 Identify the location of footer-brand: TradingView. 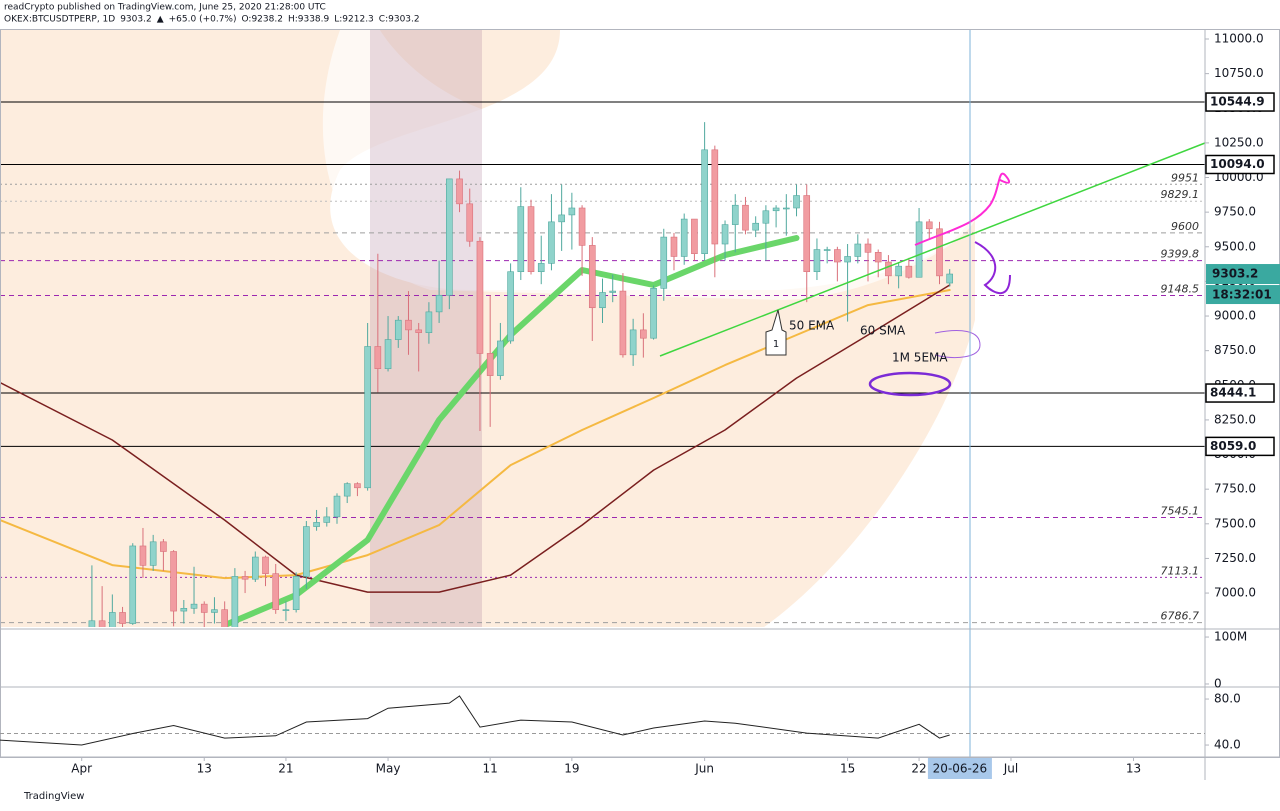
(53, 796).